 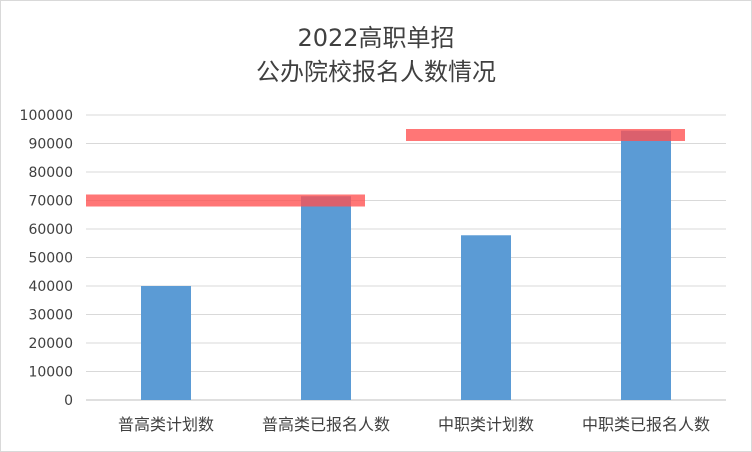 I want to click on y-tick-label: 50000, so click(x=50, y=259).